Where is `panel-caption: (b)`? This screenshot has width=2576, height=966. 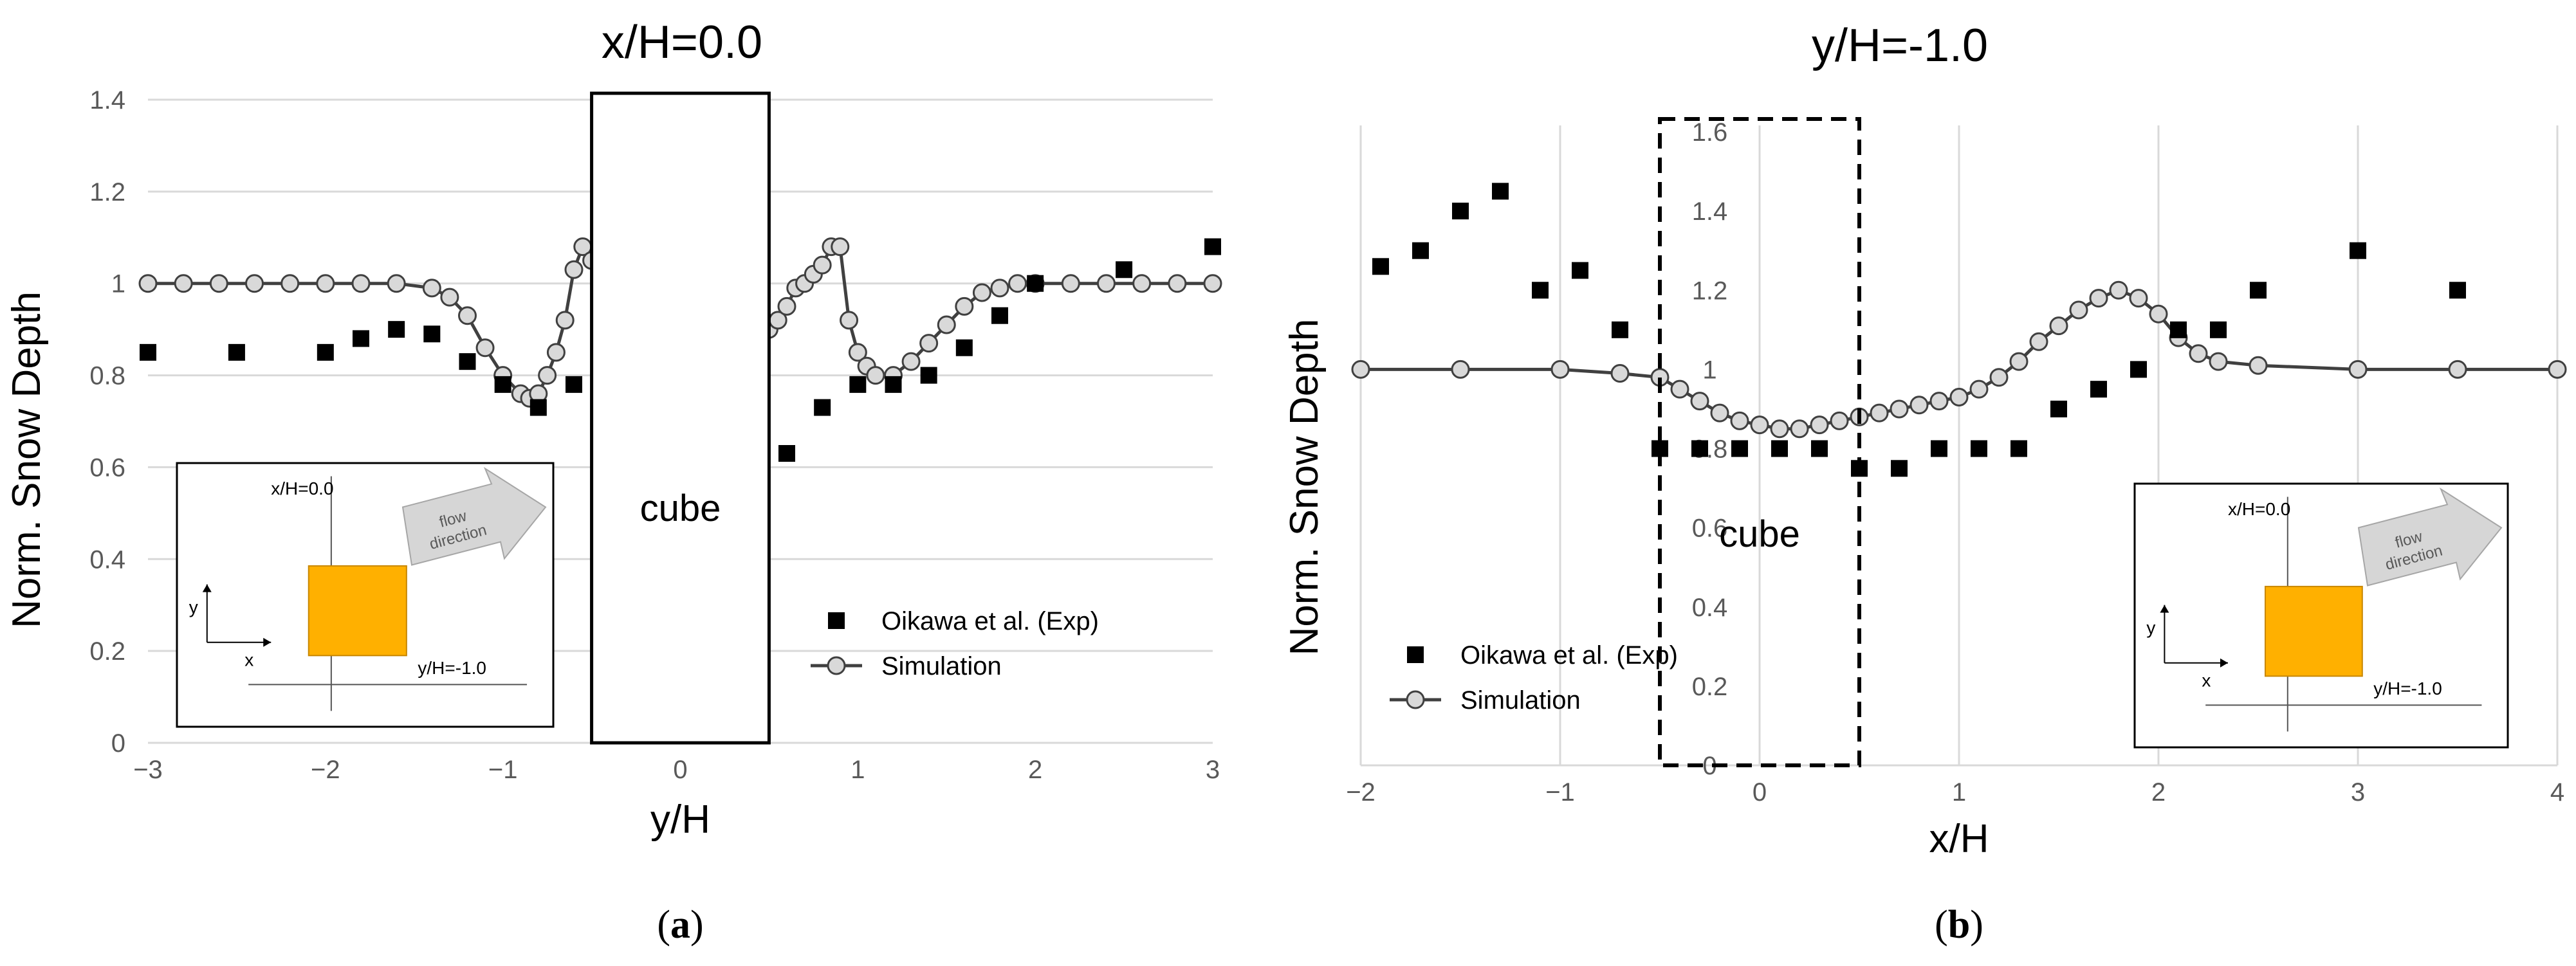
panel-caption: (b) is located at coordinates (1959, 925).